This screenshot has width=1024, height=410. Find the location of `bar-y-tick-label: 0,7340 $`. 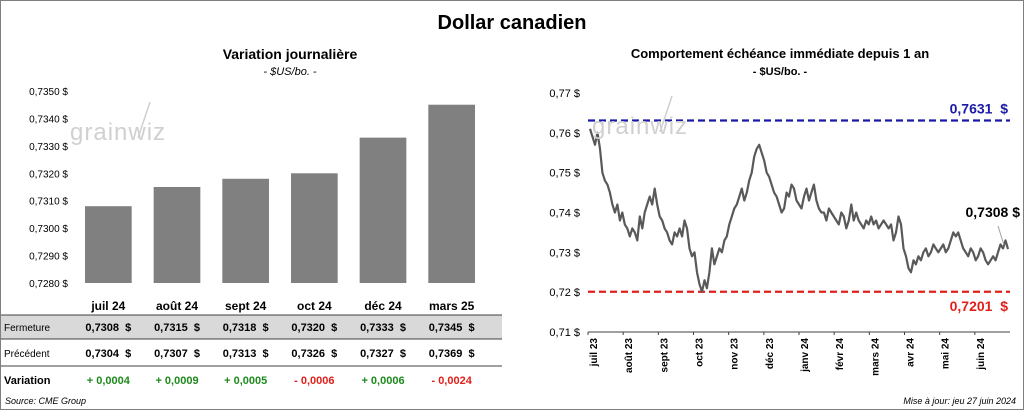

bar-y-tick-label: 0,7340 $ is located at coordinates (48, 119).